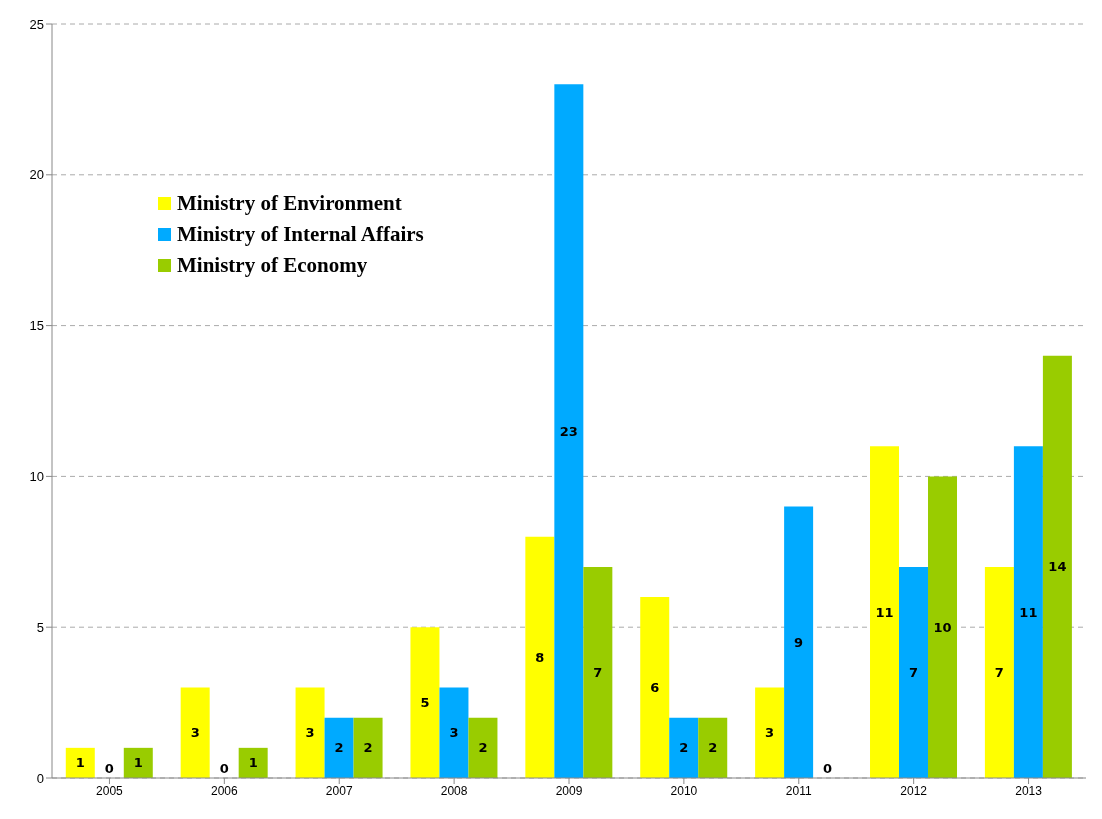 The height and width of the screenshot is (819, 1102). I want to click on y-tick-label: 25, so click(36, 24).